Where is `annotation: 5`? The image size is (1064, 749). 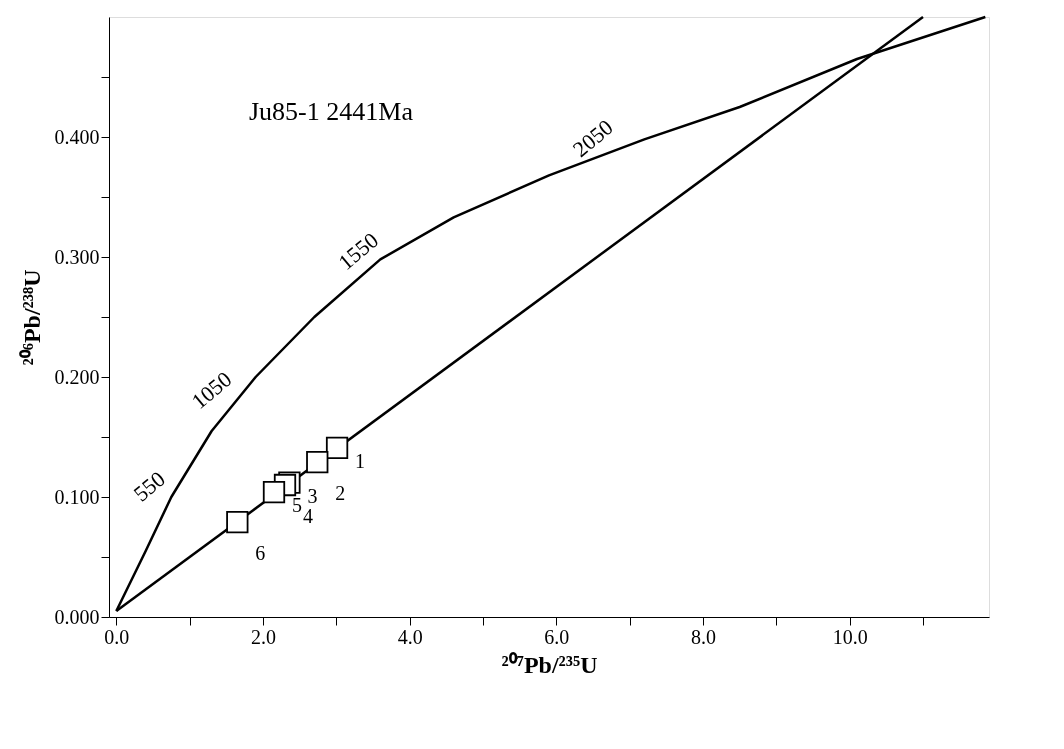 annotation: 5 is located at coordinates (297, 505).